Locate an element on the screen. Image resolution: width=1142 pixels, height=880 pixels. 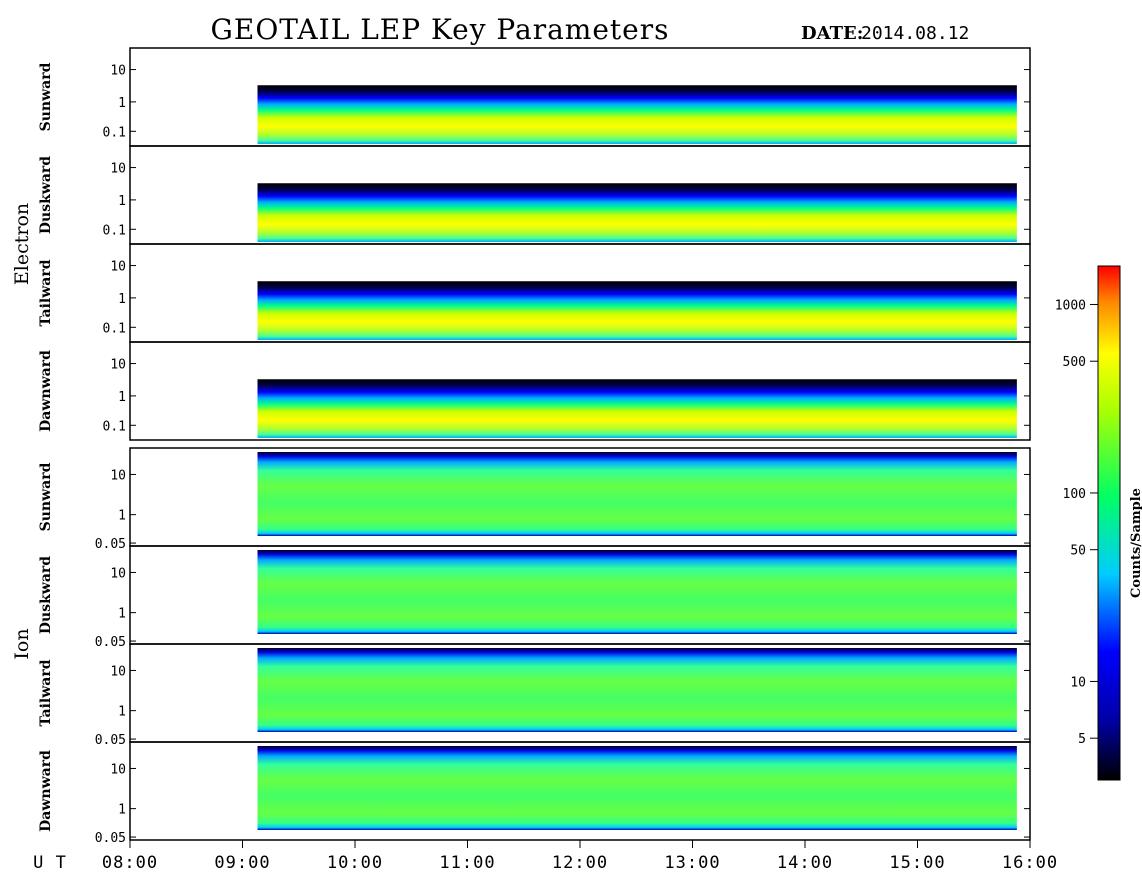
spectrogram-electron-duskward is located at coordinates (637, 212).